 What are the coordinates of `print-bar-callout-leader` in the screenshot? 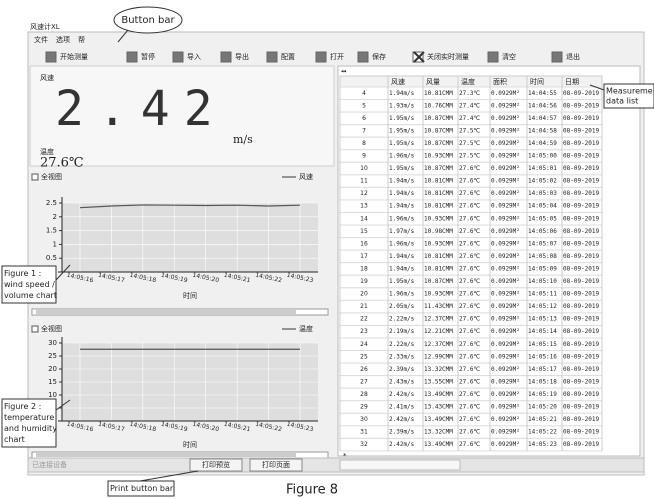 It's located at (169, 476).